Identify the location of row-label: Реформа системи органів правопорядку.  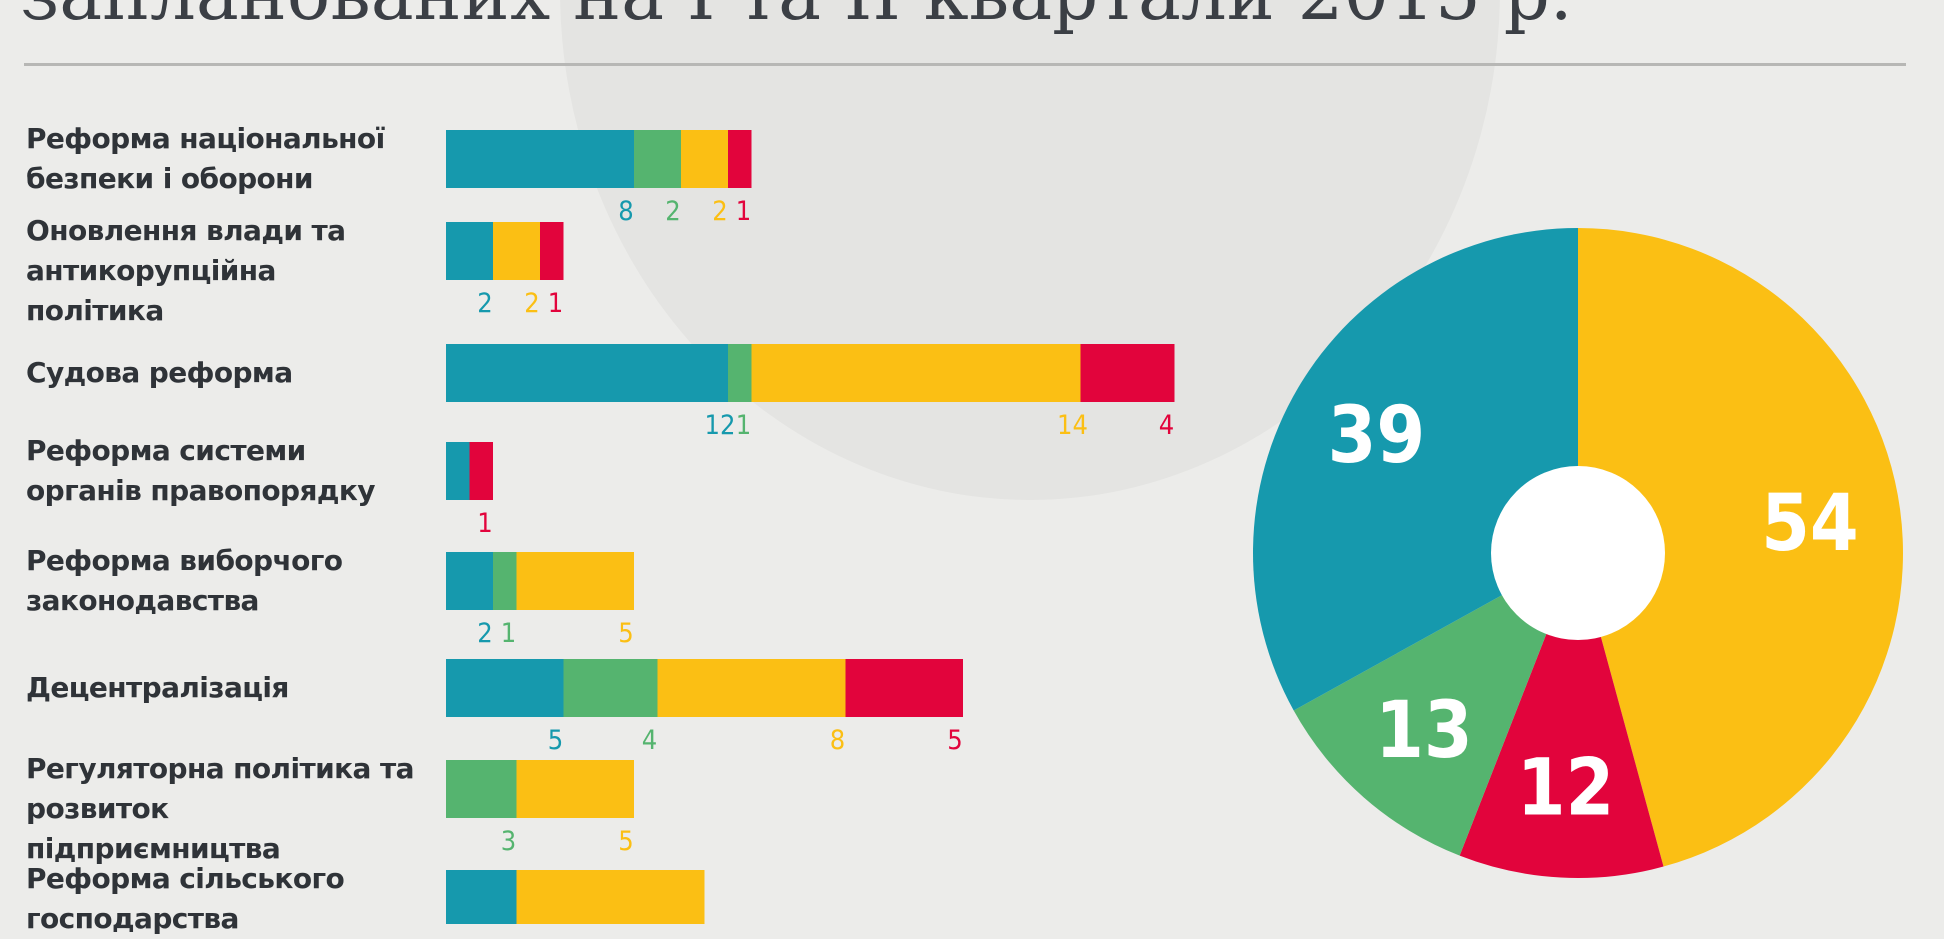
(221, 471).